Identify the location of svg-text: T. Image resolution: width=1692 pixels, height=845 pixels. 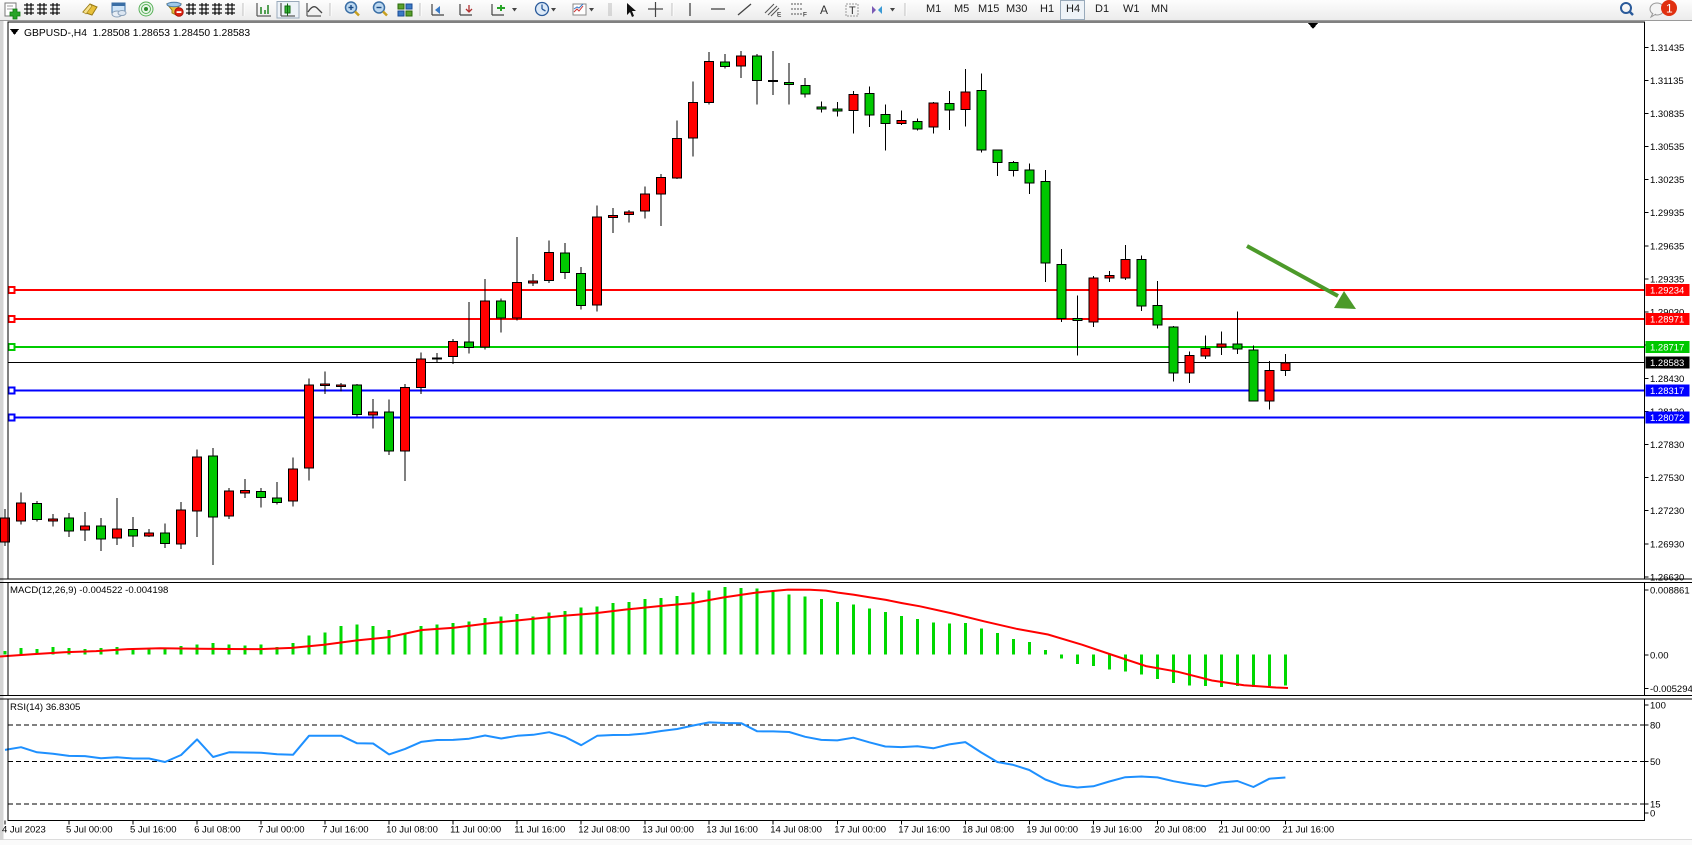
(852, 11).